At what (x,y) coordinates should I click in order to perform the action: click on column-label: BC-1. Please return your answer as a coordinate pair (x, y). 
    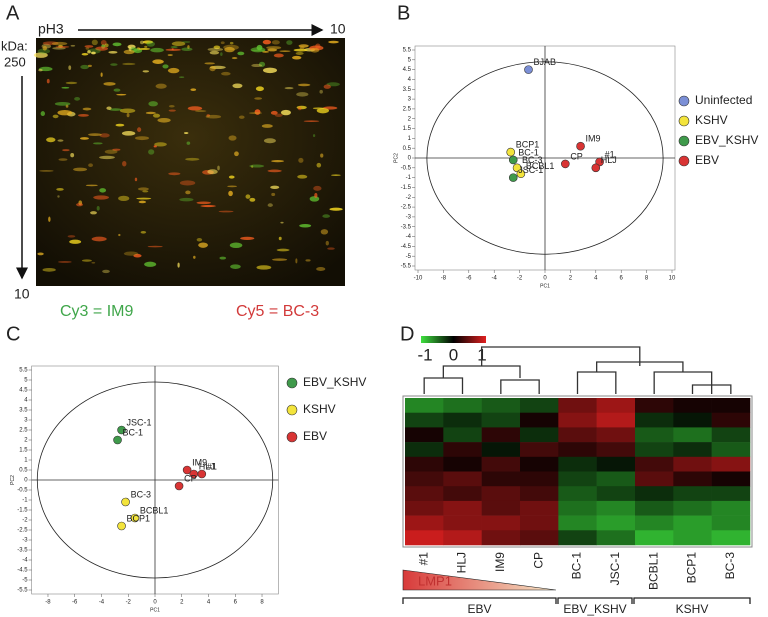
    Looking at the image, I should click on (577, 566).